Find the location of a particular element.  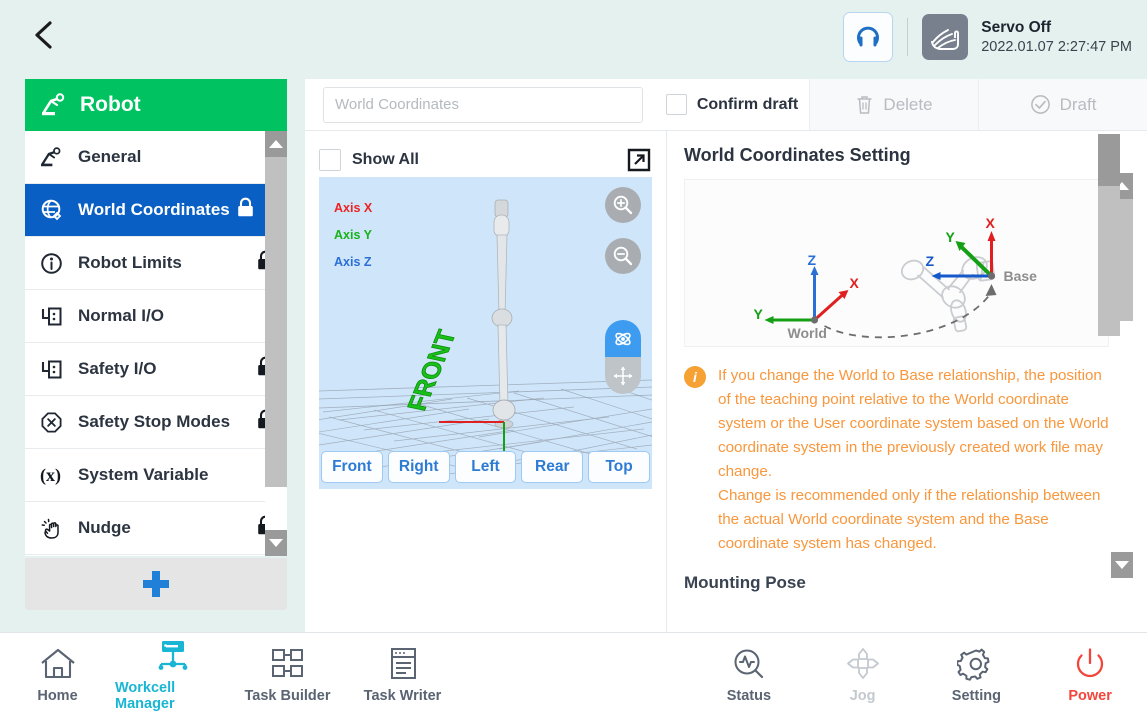

rotate-3d-icon is located at coordinates (623, 338).